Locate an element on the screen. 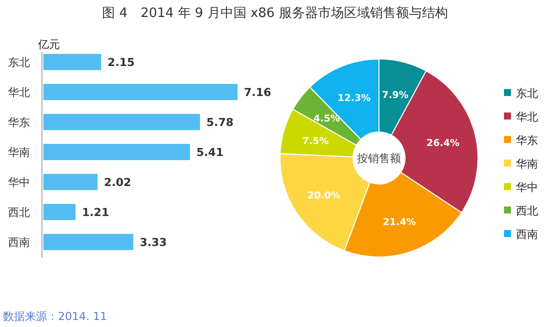  y-tick-label: 华北 is located at coordinates (19, 92).